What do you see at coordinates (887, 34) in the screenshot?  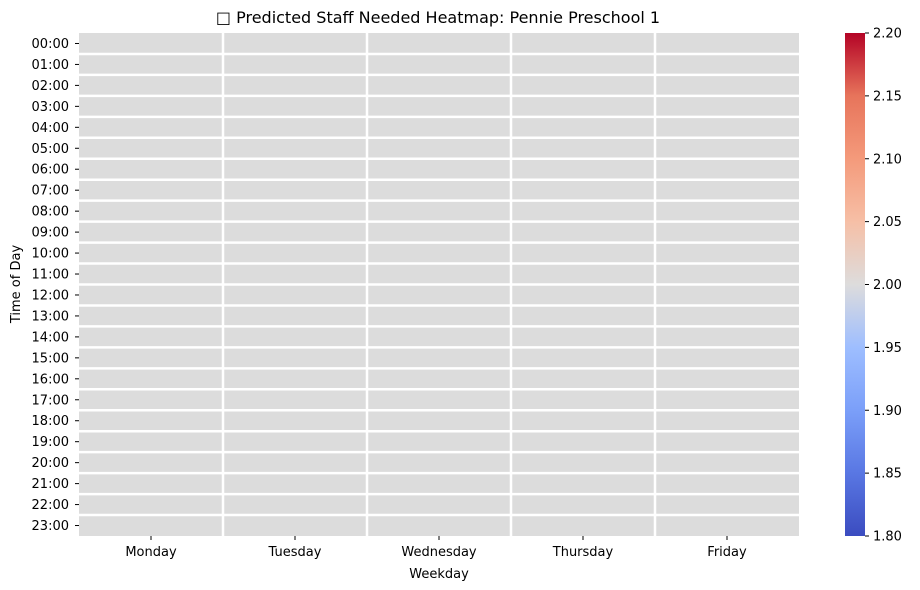 I see `colorbar-tick-label: 2.20` at bounding box center [887, 34].